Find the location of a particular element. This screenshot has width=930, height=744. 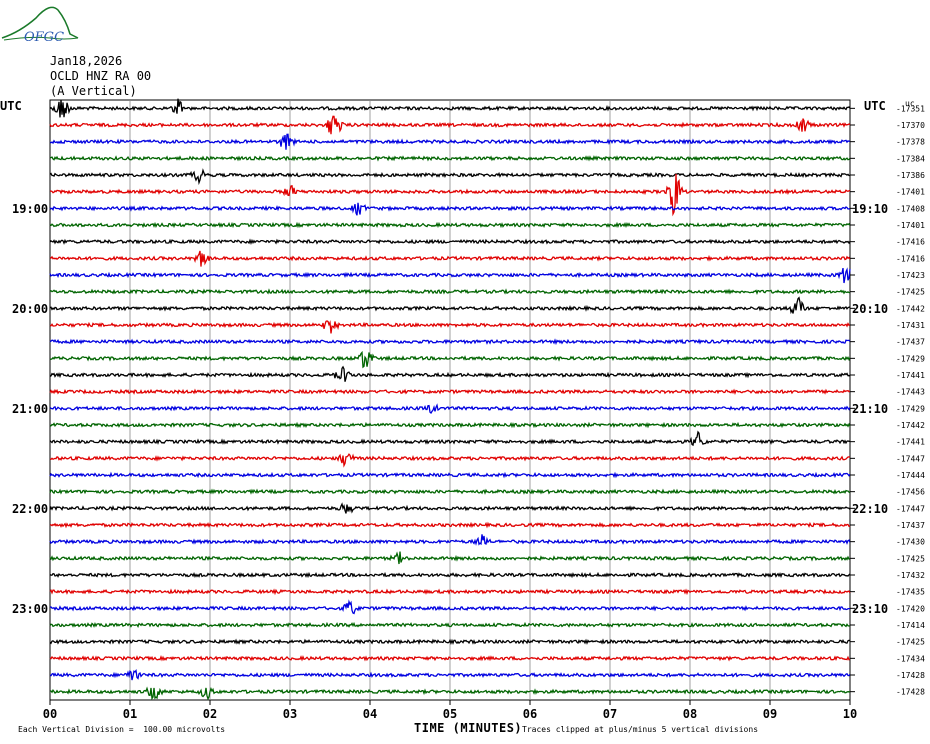

right-hour-label: 22:10 is located at coordinates (870, 509).